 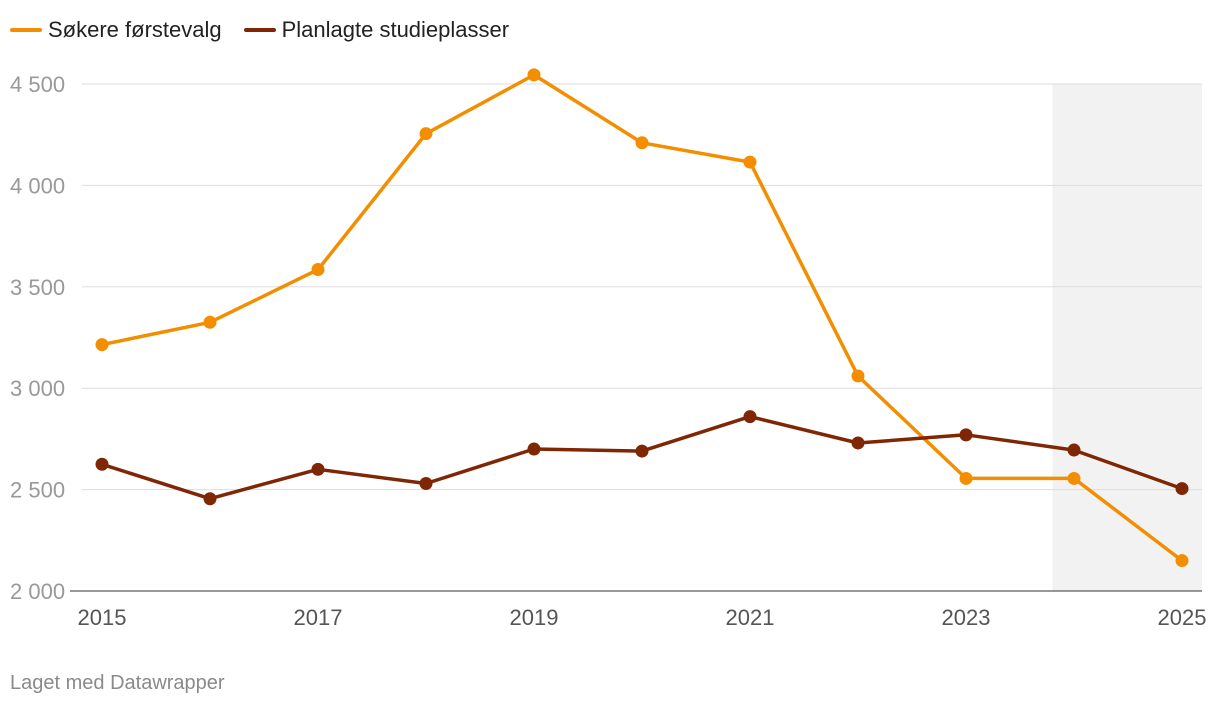 I want to click on x-tick-label: 2017, so click(x=318, y=617).